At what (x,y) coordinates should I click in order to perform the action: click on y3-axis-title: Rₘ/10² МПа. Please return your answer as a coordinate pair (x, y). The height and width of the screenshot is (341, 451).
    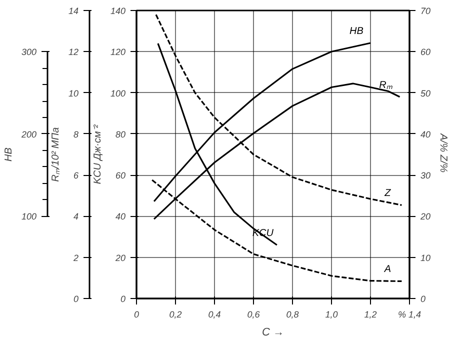
    Looking at the image, I should click on (56, 154).